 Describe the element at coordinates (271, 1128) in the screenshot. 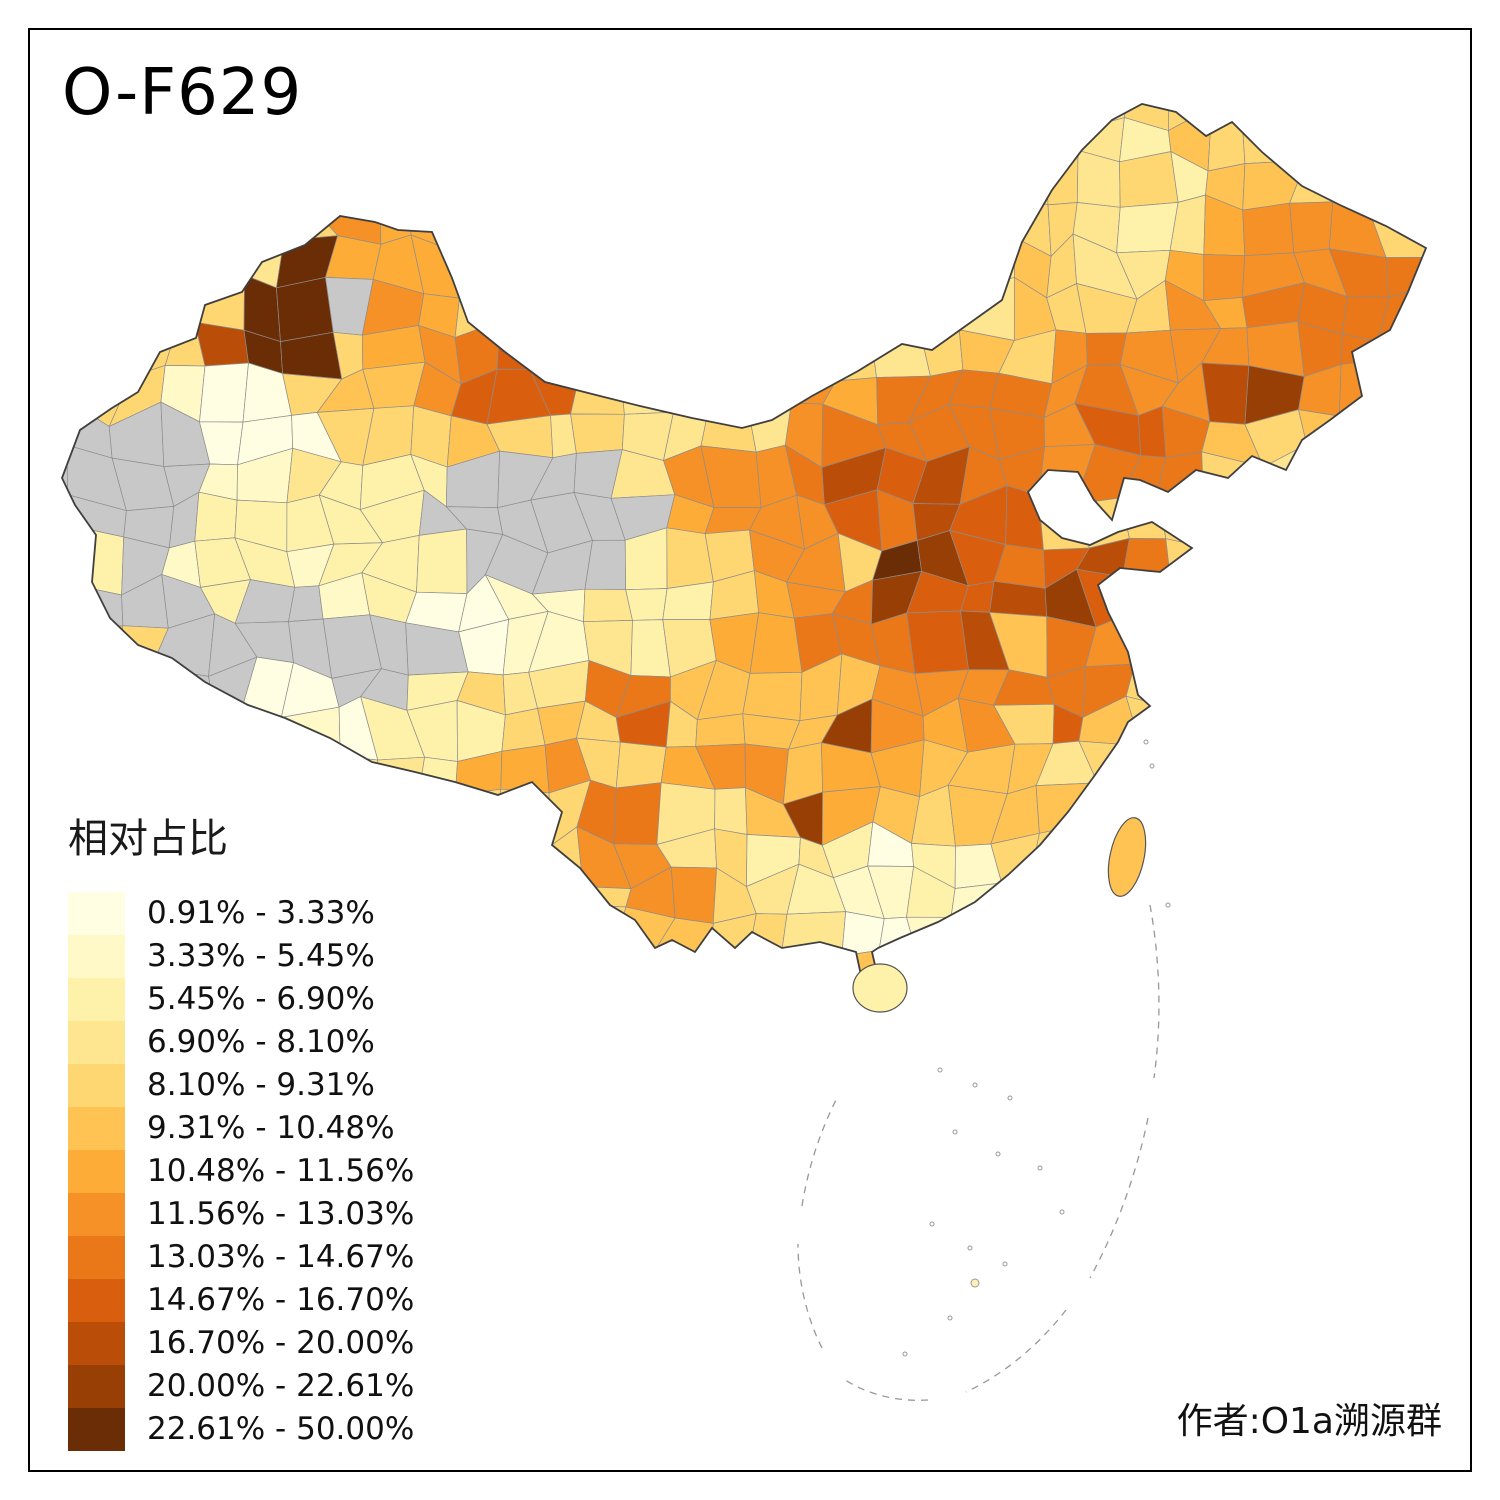

I see `legend-label: 9.31% - 10.48%` at that location.